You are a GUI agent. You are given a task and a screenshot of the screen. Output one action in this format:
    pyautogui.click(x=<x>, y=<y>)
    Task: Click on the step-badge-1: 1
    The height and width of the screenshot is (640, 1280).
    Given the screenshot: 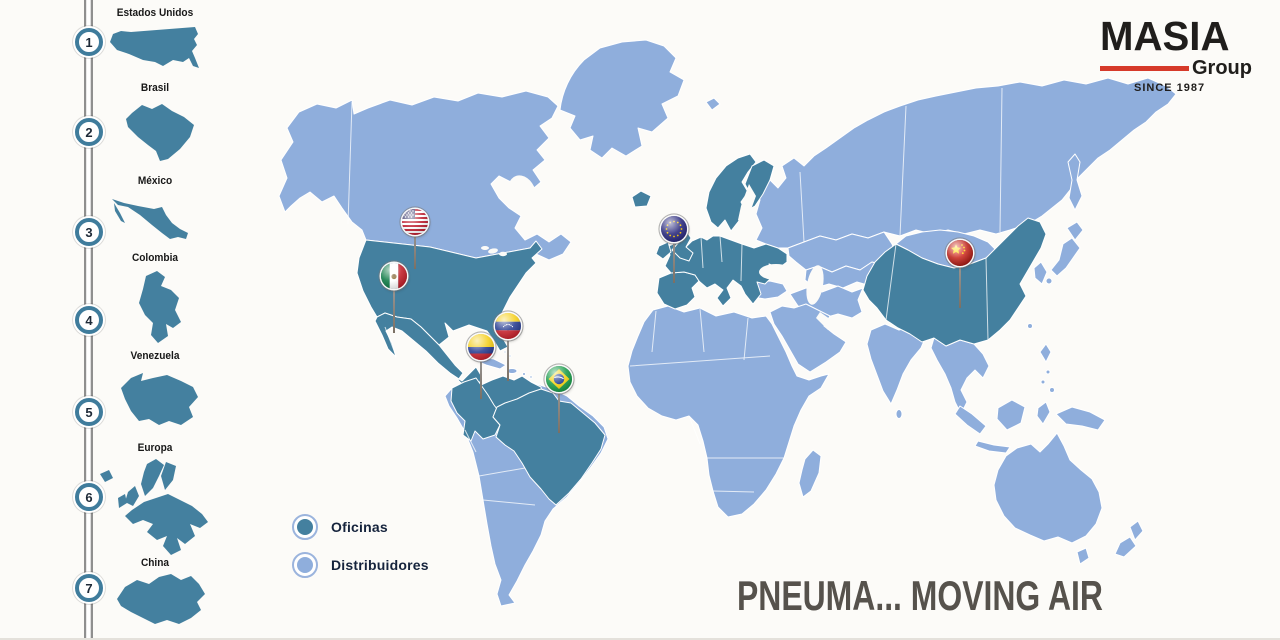 What is the action you would take?
    pyautogui.click(x=89, y=42)
    